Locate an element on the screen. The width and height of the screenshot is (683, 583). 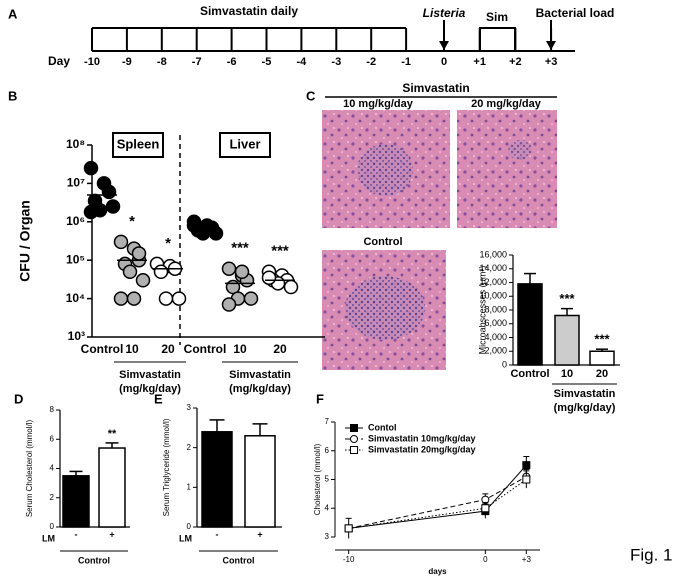
image-label: 10 mg/kg/day is located at coordinates (378, 104).